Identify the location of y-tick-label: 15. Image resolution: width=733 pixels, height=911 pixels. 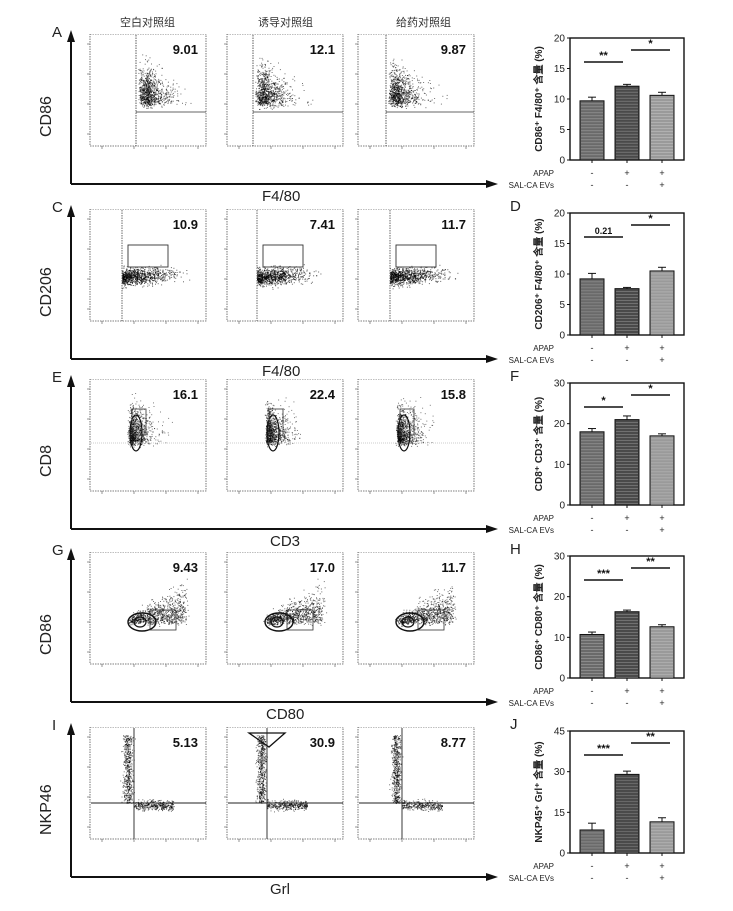
(560, 244).